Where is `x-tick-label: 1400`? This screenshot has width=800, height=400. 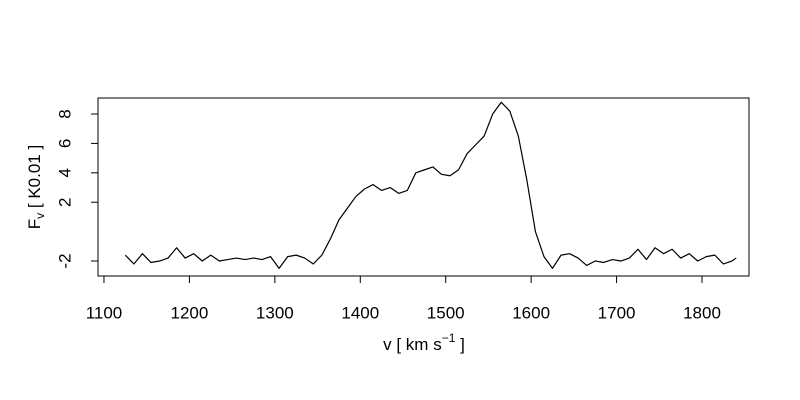
x-tick-label: 1400 is located at coordinates (360, 312).